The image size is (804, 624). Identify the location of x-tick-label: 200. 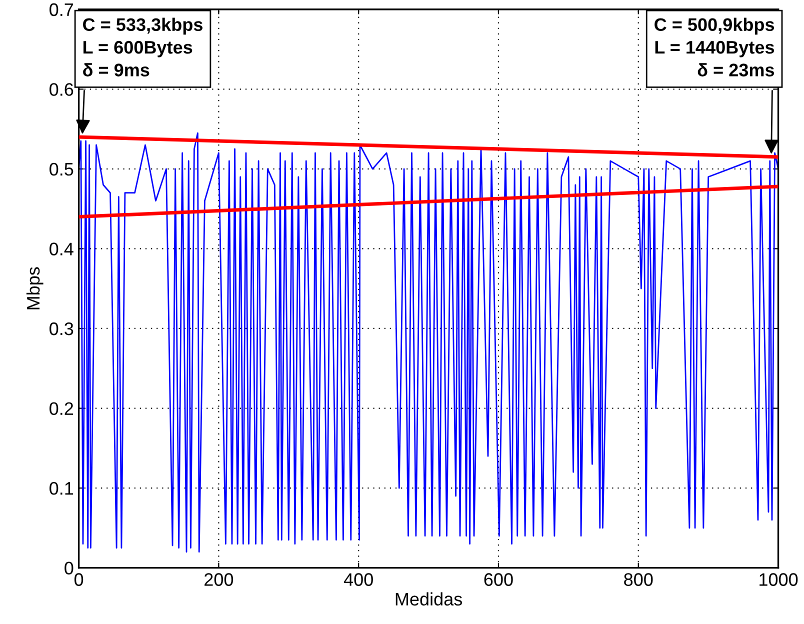
(219, 579).